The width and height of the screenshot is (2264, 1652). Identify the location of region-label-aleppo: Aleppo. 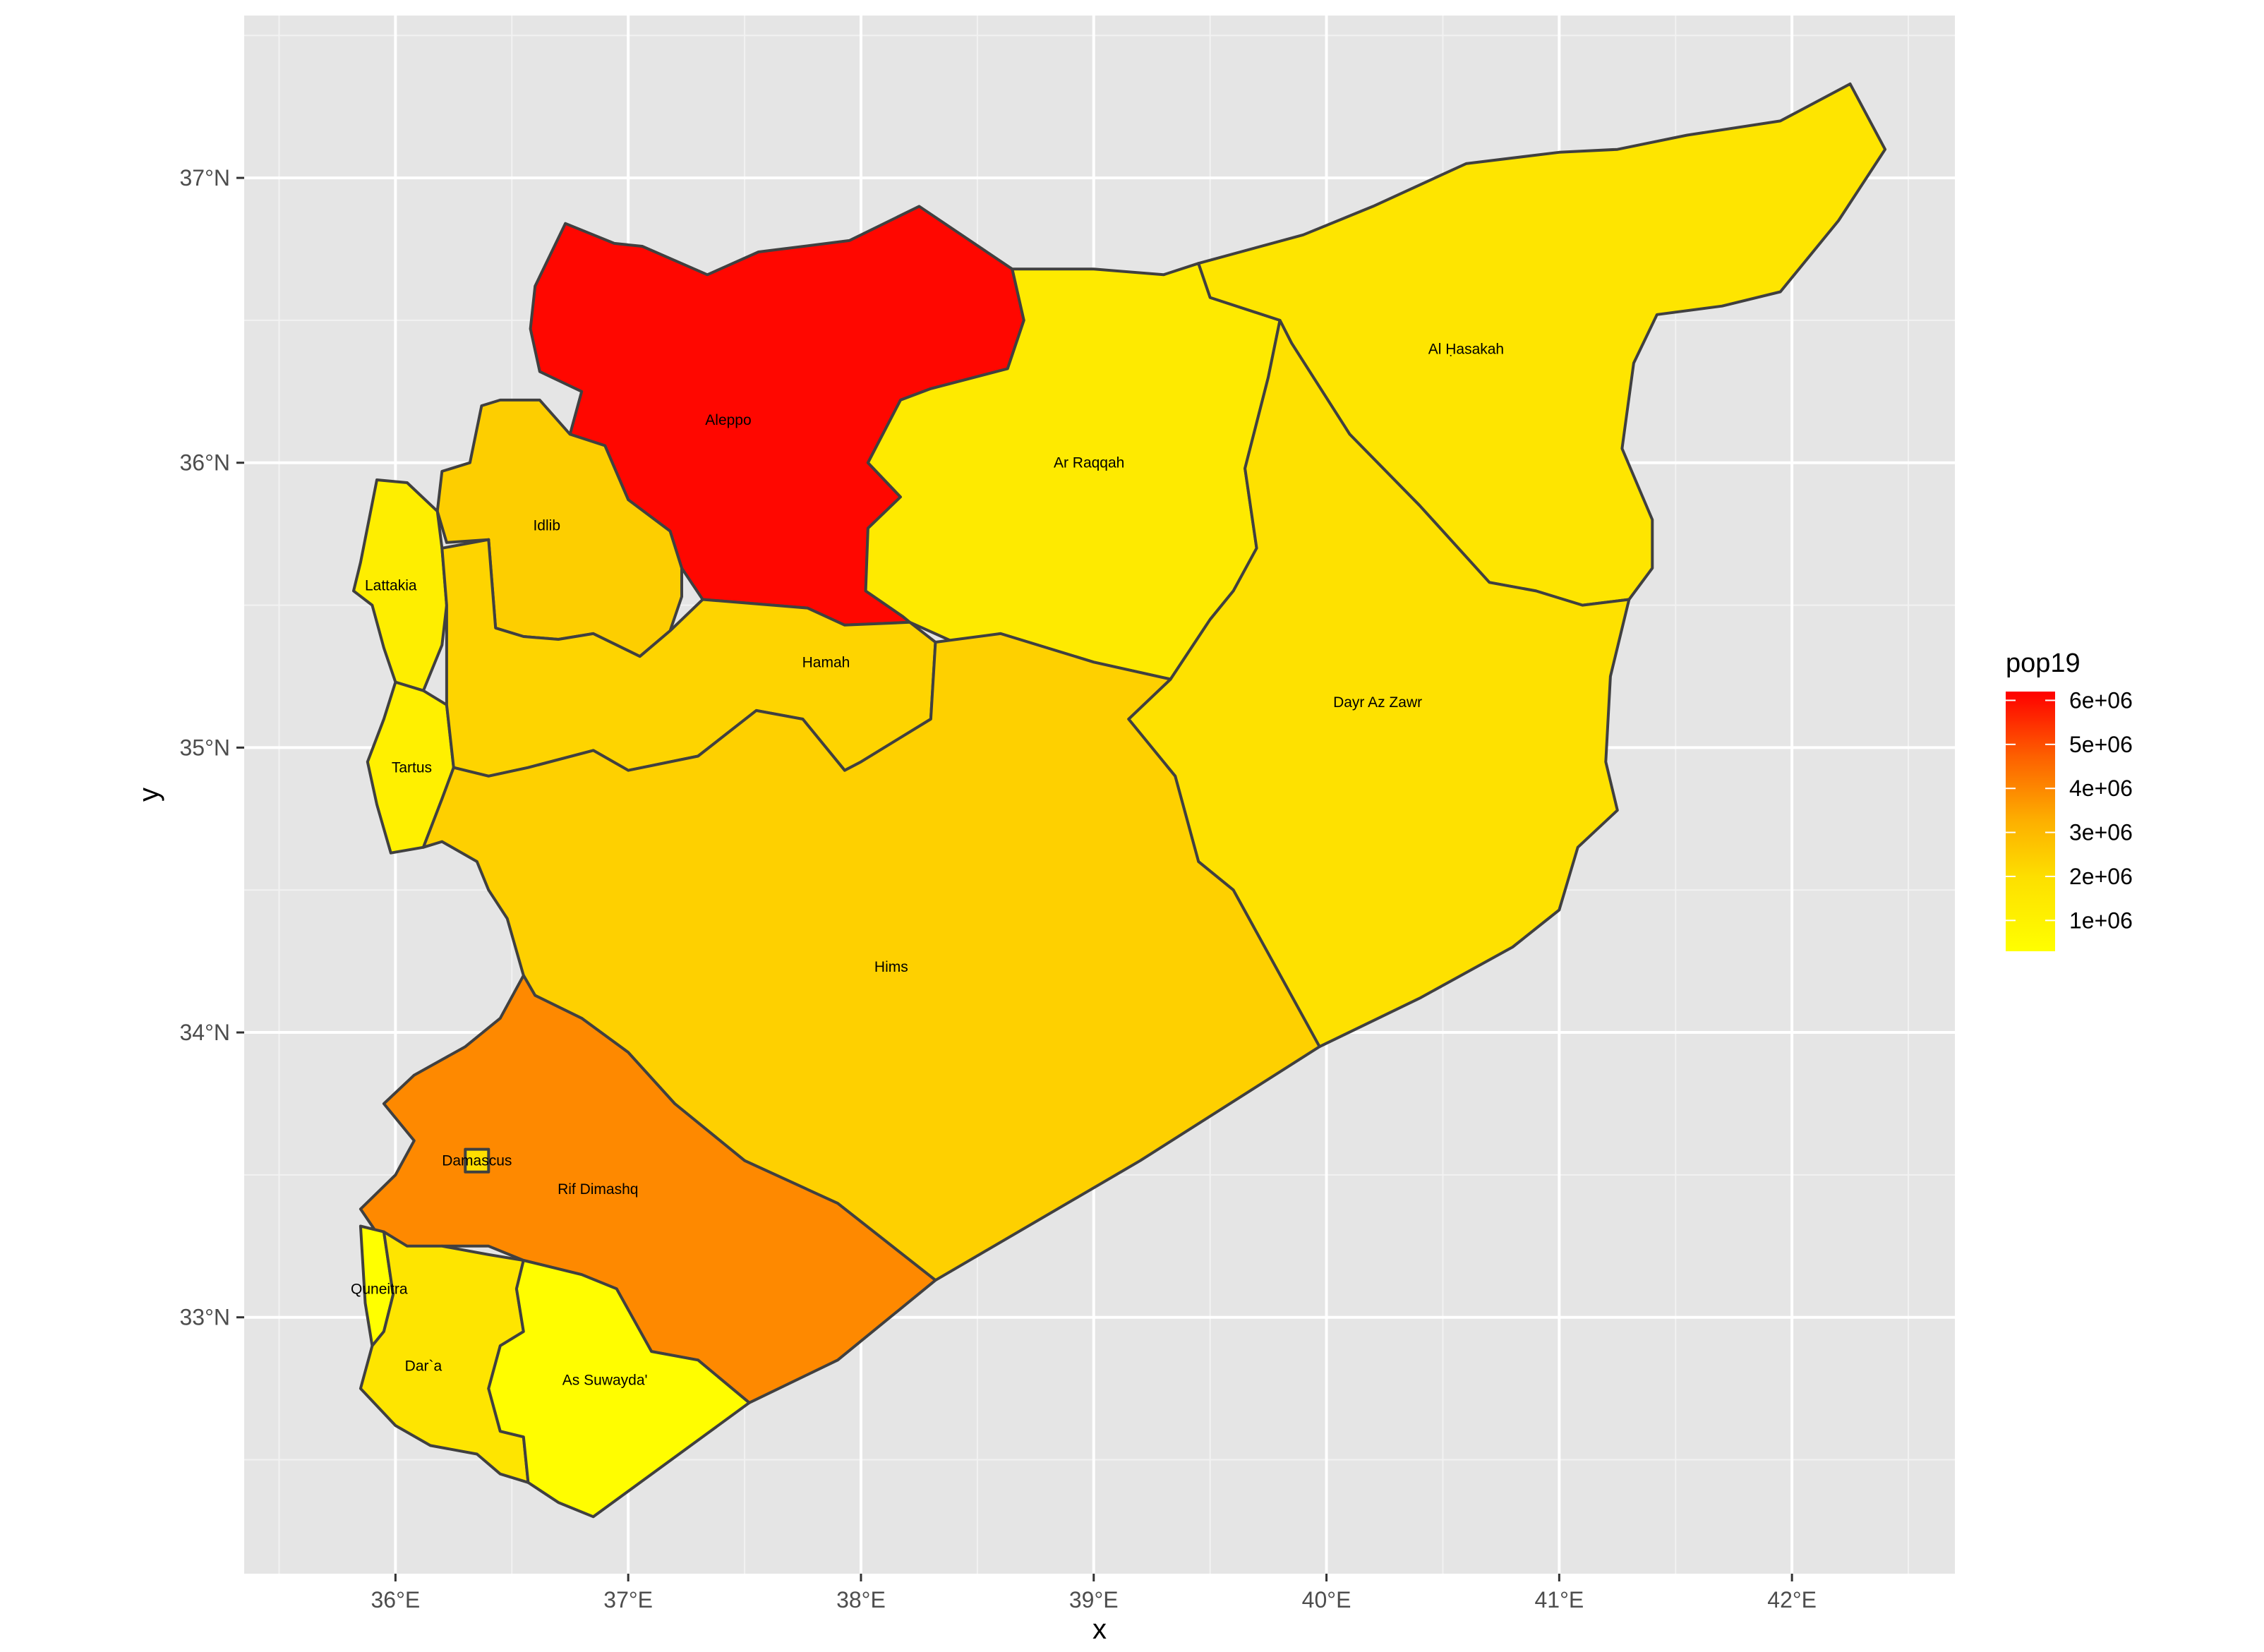
(728, 420).